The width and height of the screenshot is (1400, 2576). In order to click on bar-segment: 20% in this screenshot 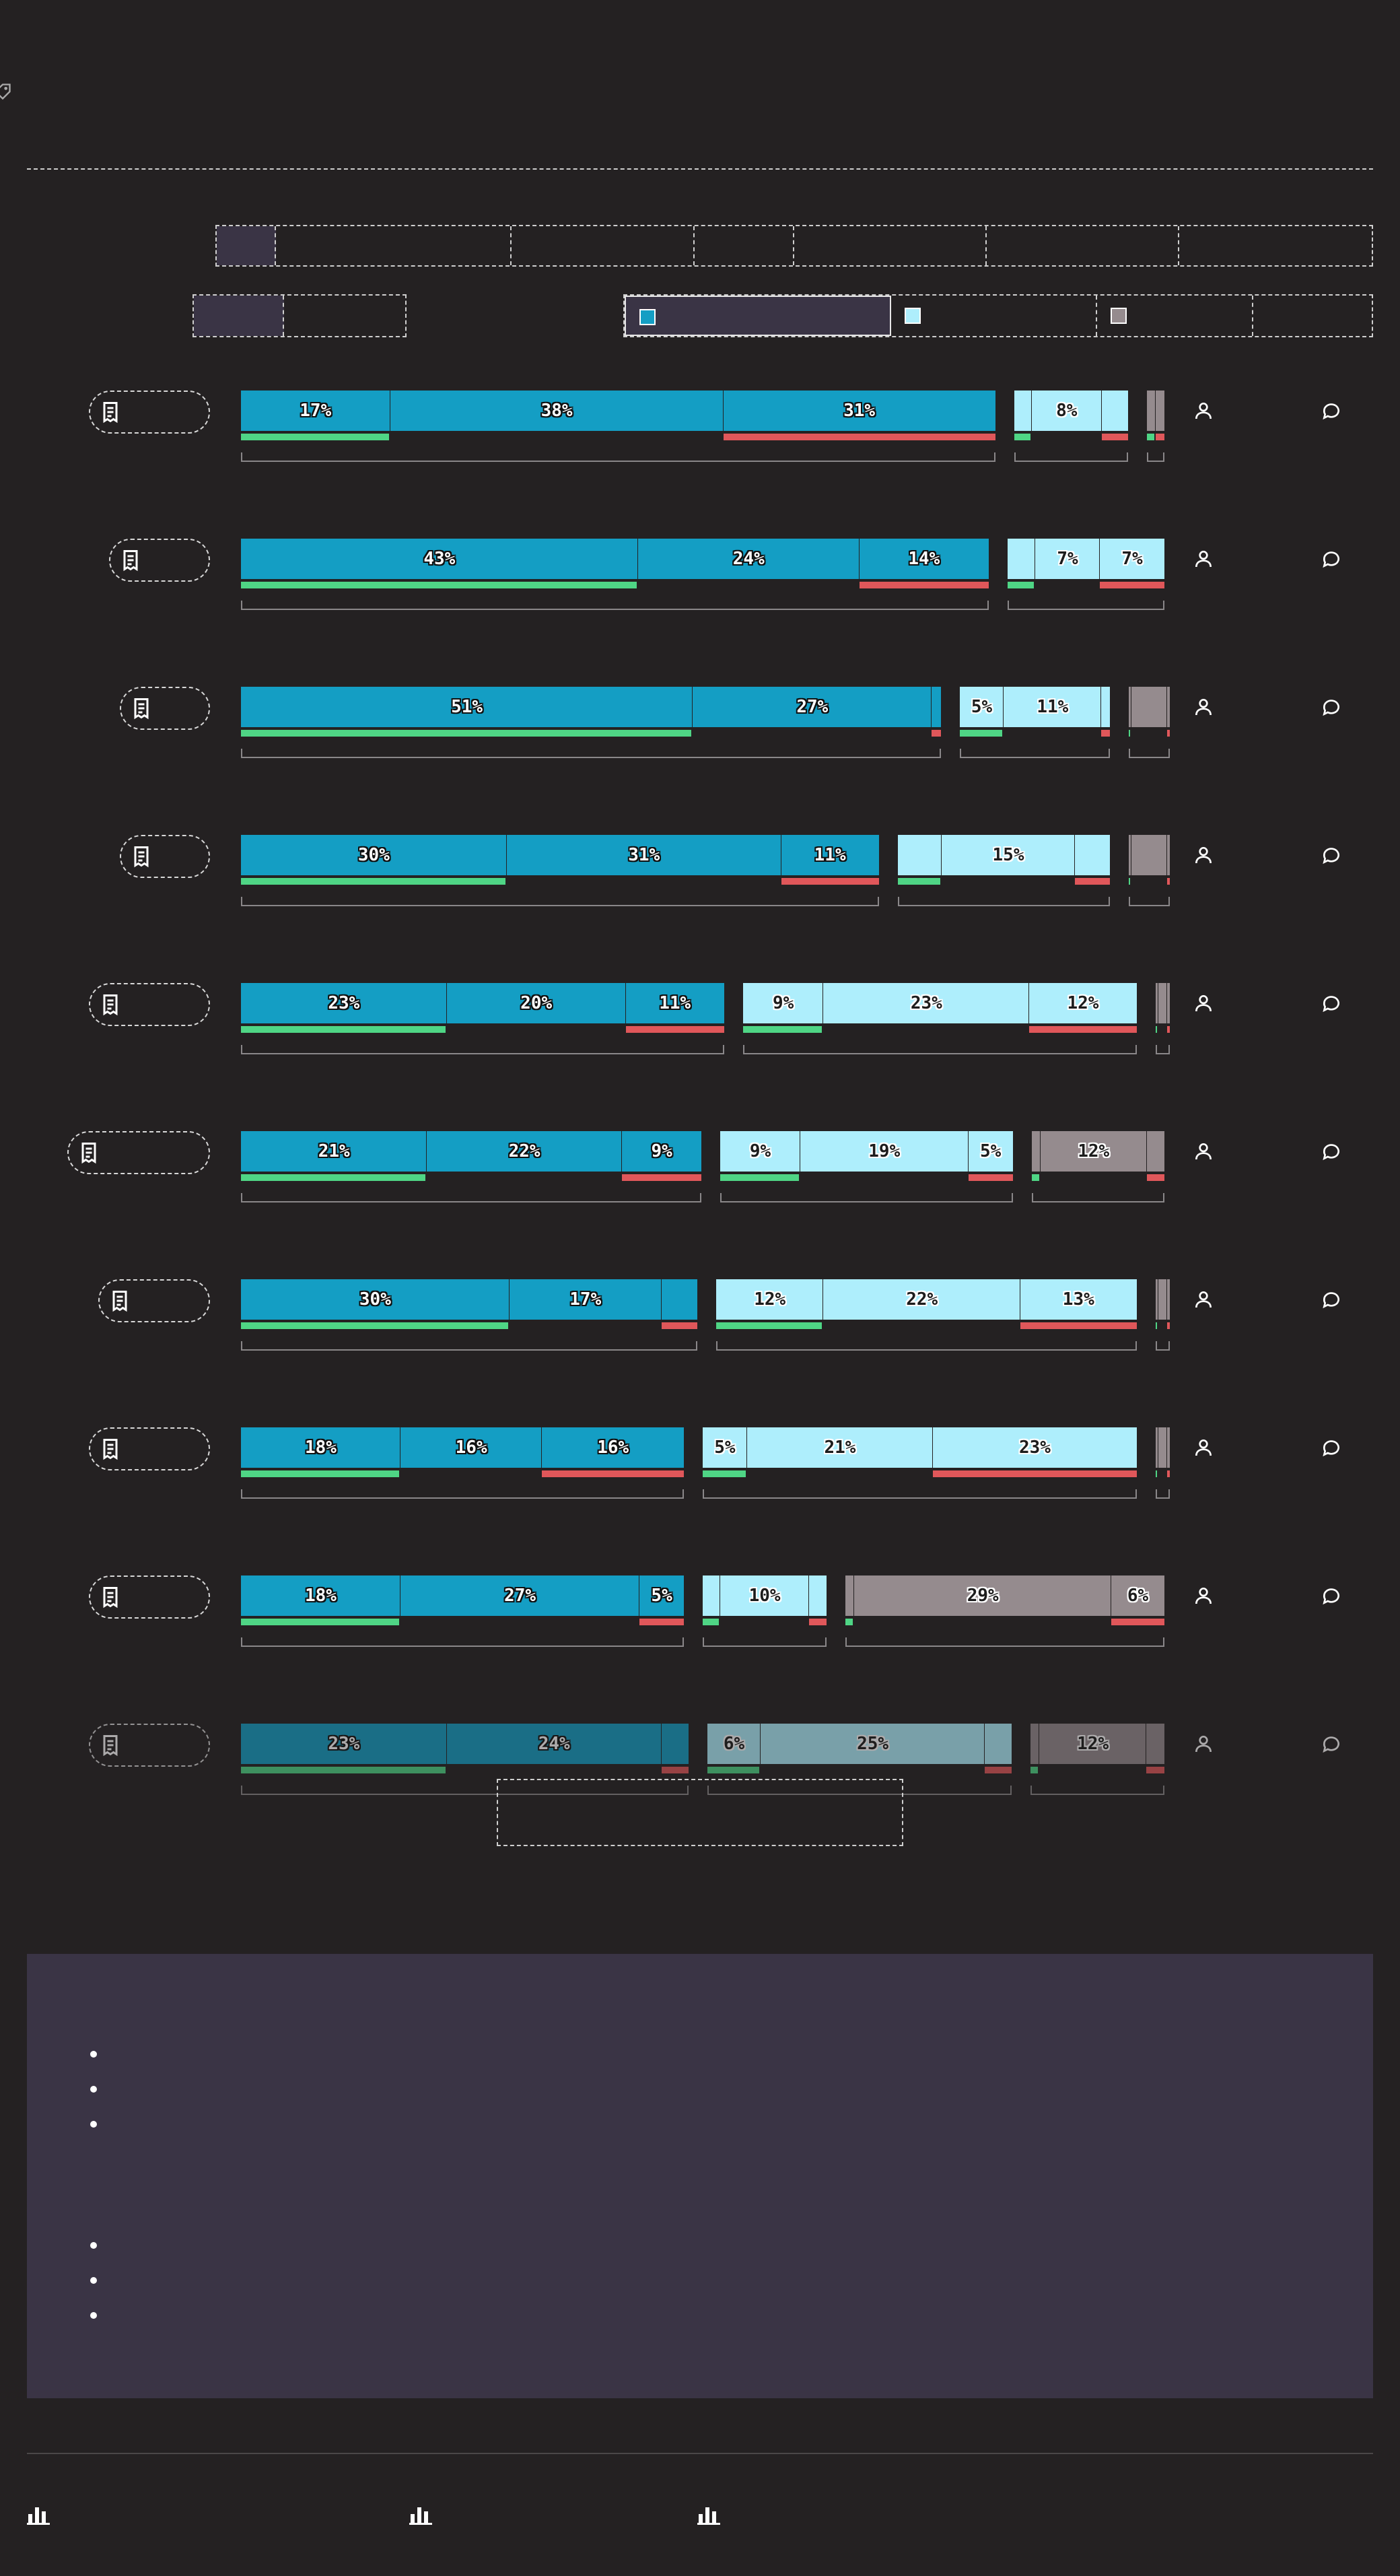, I will do `click(536, 1003)`.